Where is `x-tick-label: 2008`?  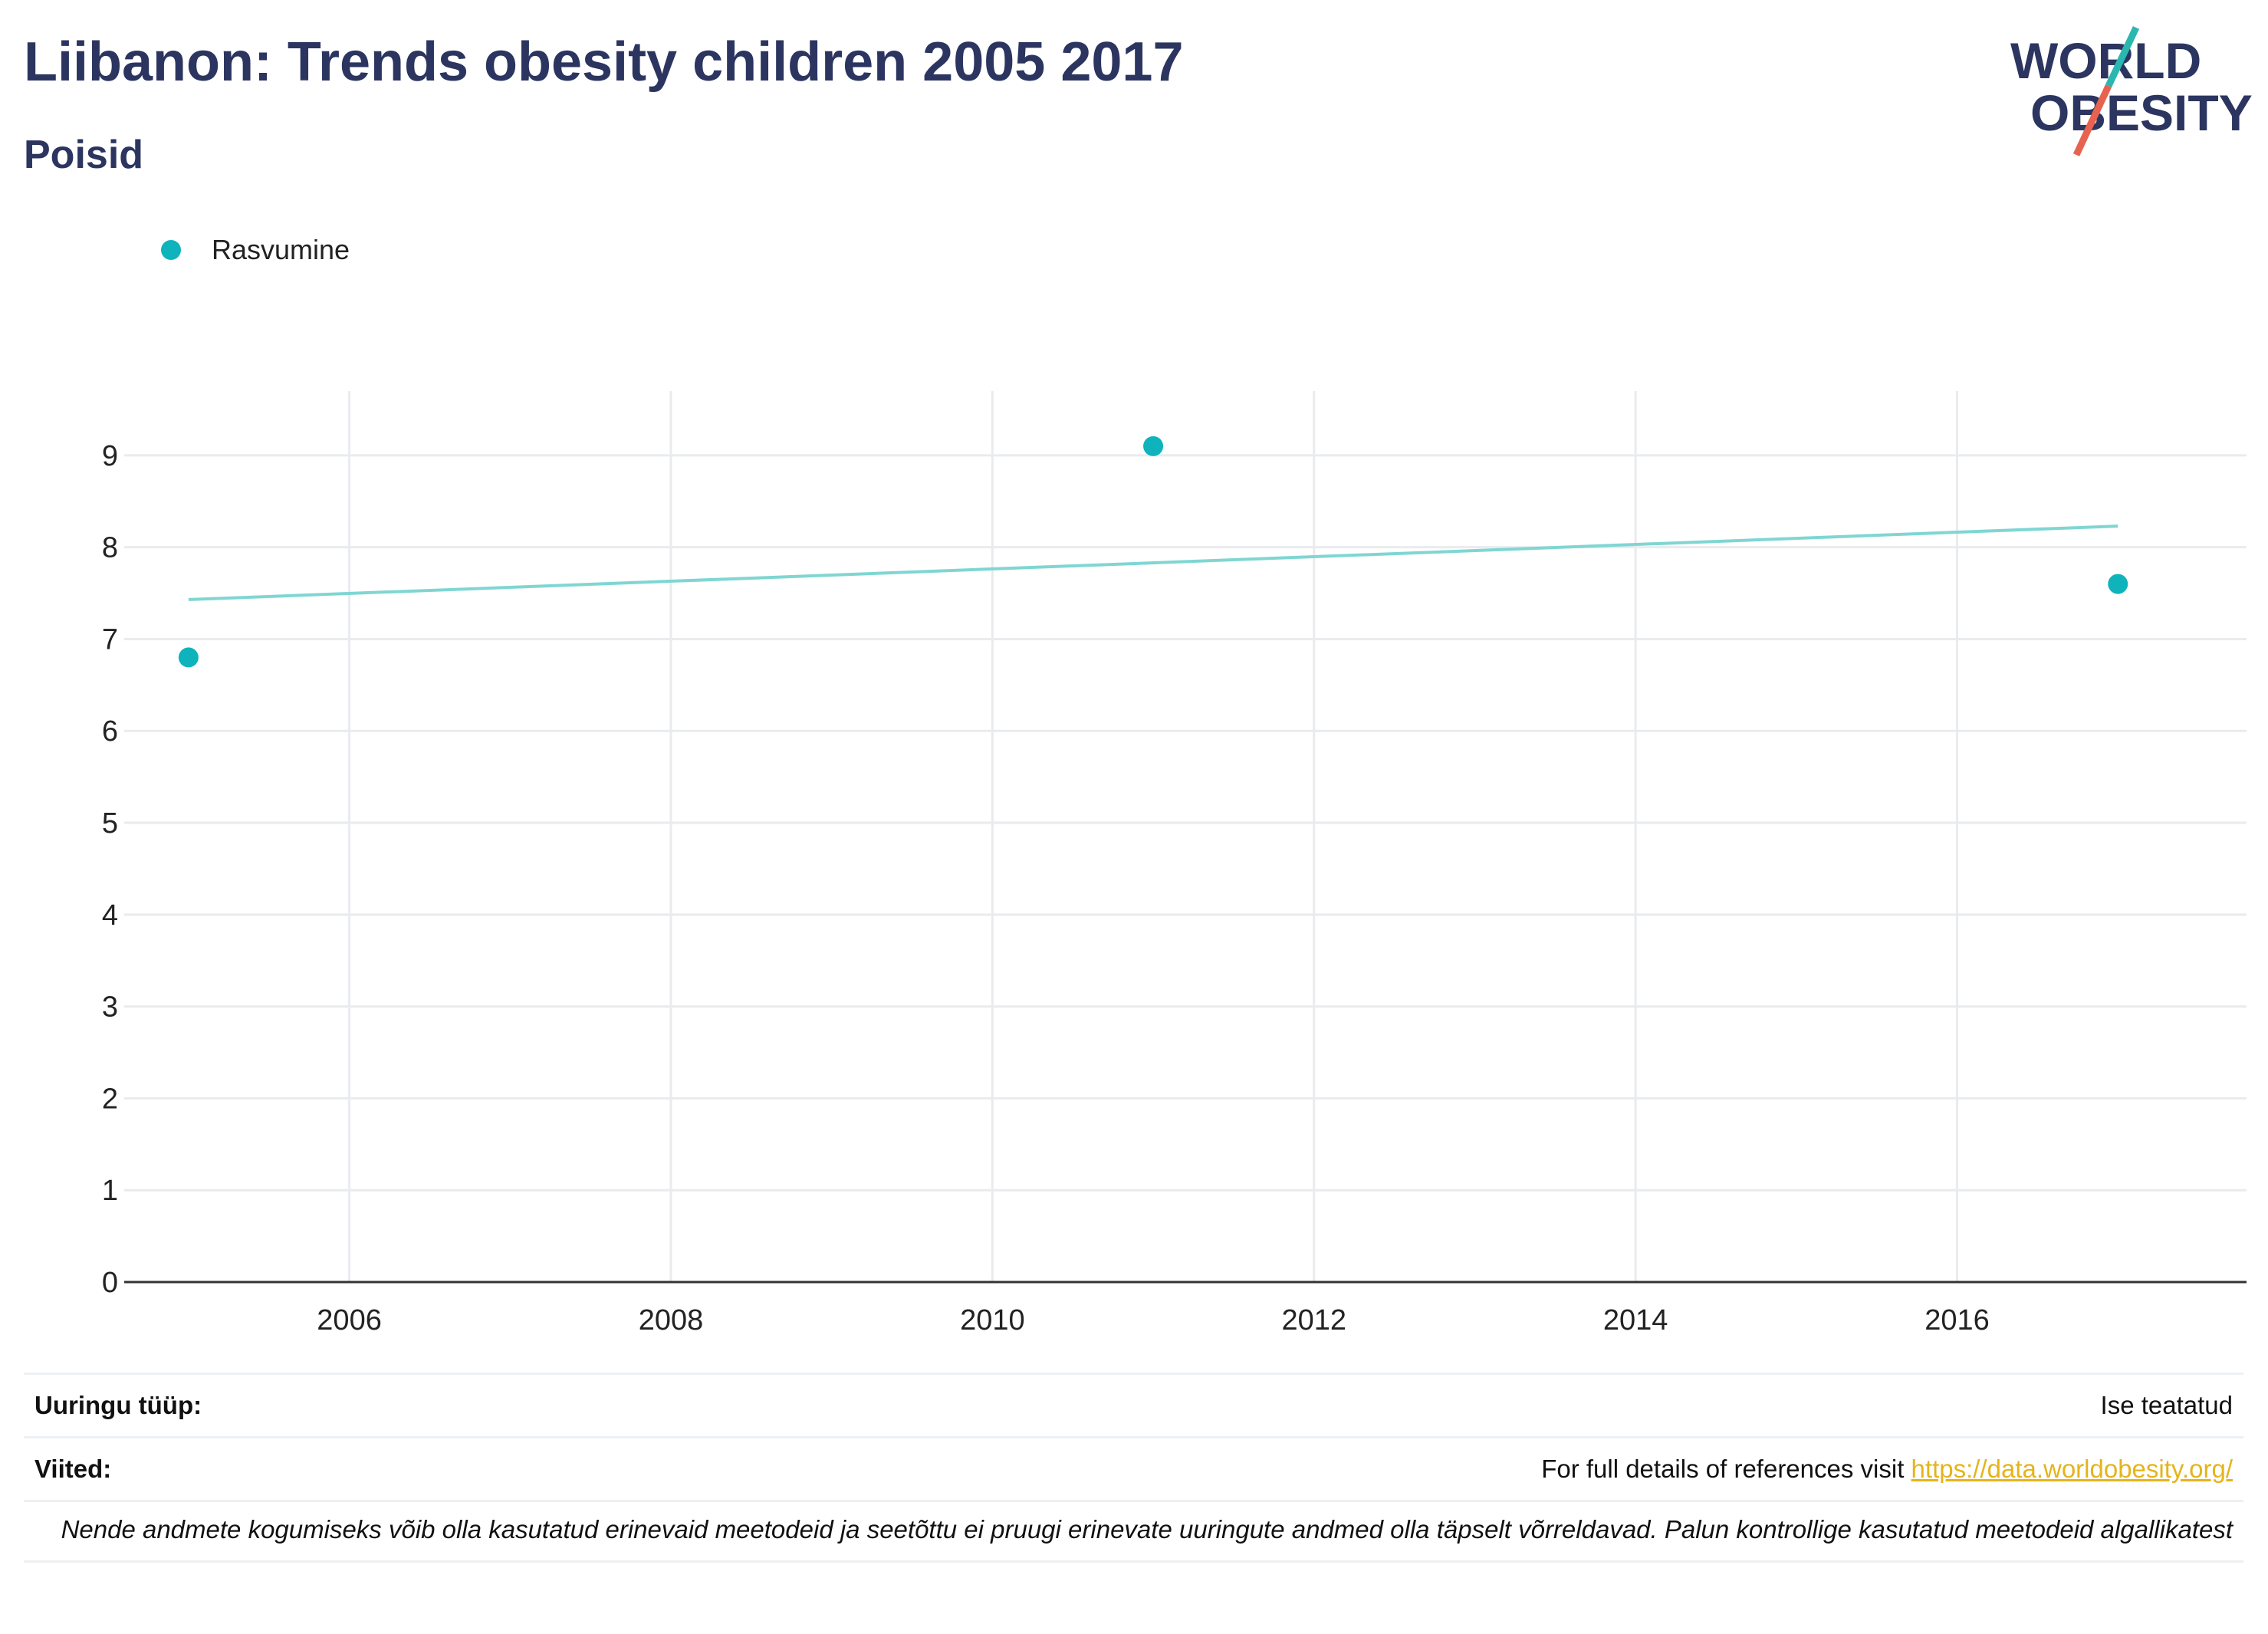
x-tick-label: 2008 is located at coordinates (671, 1320).